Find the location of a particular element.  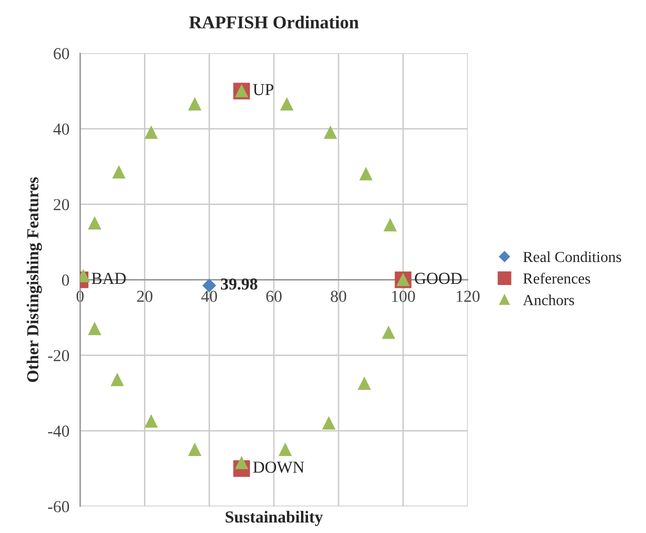

legend-label: Anchors is located at coordinates (548, 300).